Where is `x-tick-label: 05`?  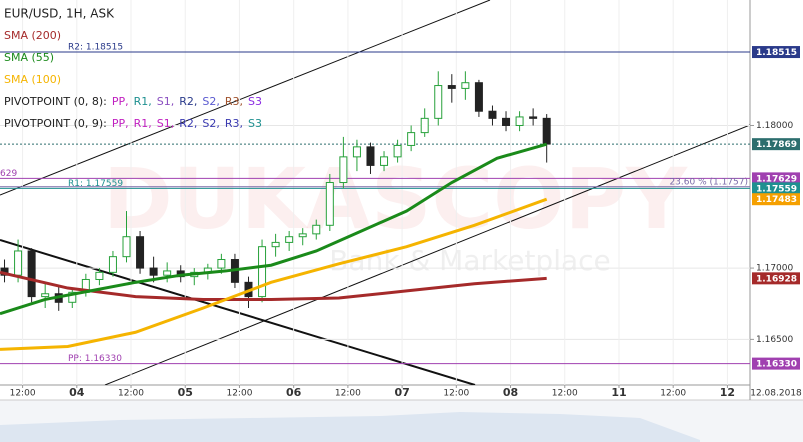 x-tick-label: 05 is located at coordinates (185, 392).